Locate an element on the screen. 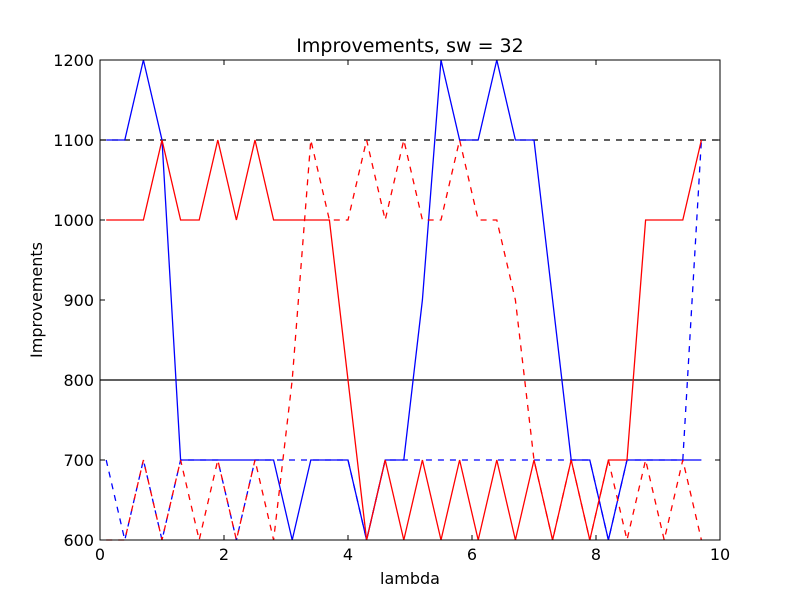  x-tick-label: 10 is located at coordinates (720, 554).